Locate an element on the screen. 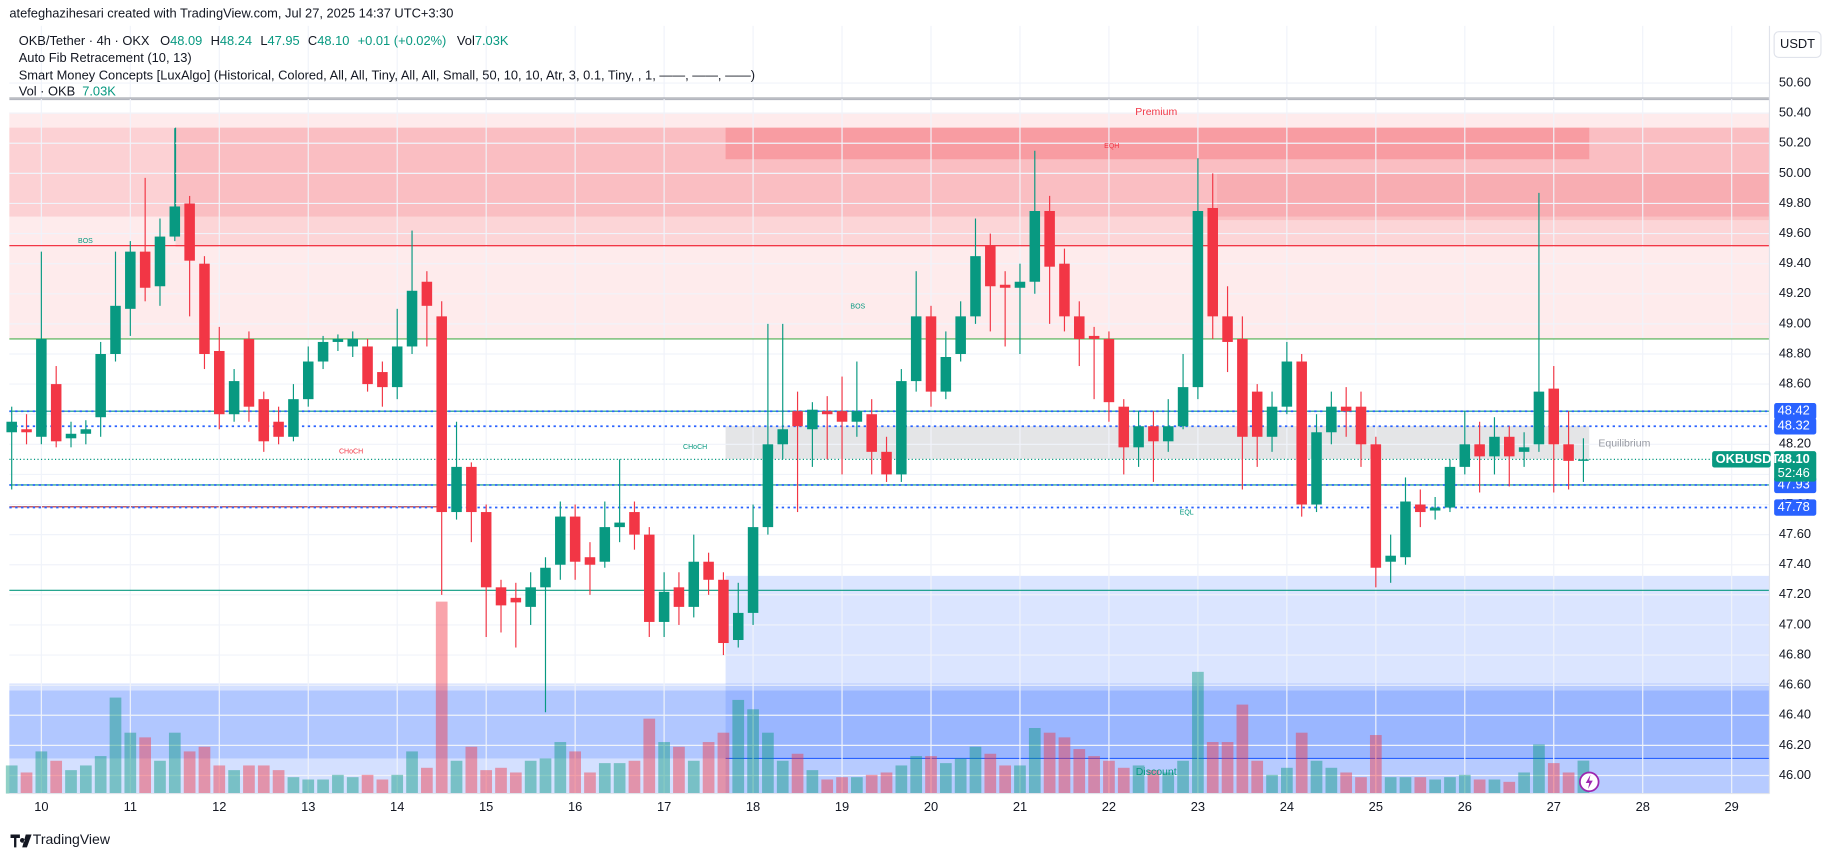 This screenshot has width=1835, height=863. price-label-box is located at coordinates (1795, 411).